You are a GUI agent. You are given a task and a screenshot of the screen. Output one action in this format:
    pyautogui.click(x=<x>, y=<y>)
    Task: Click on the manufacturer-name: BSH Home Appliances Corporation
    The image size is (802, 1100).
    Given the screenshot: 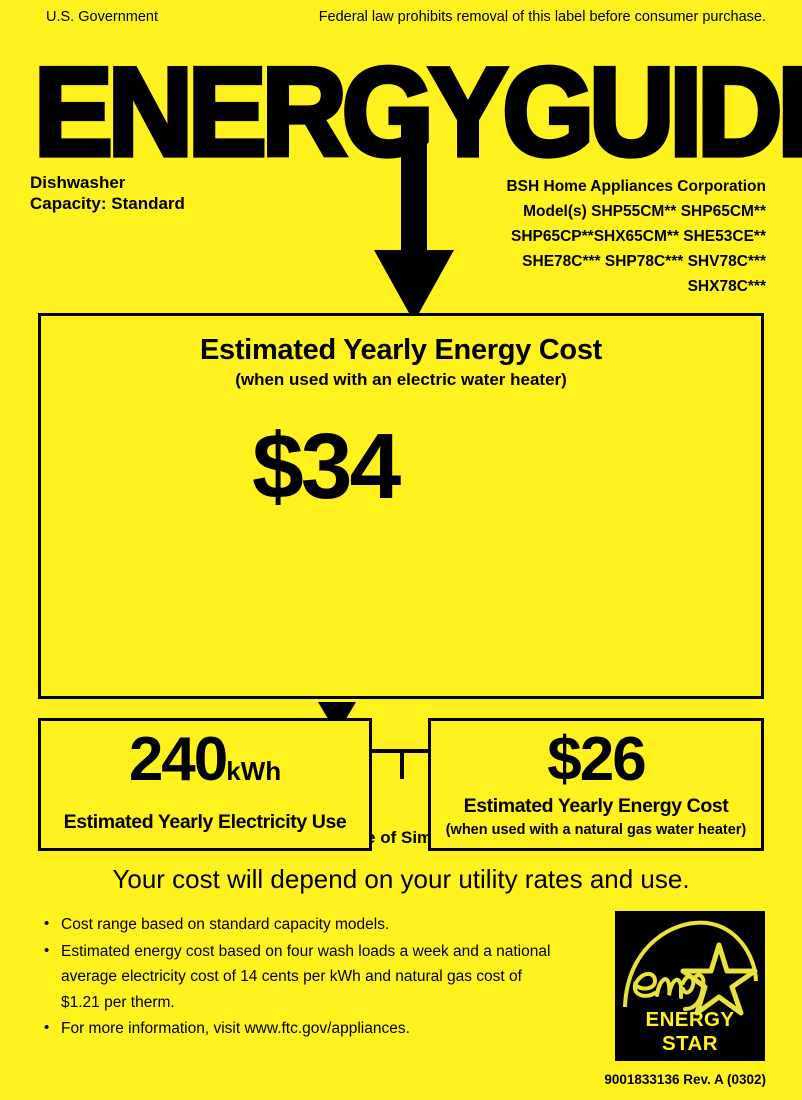 What is the action you would take?
    pyautogui.click(x=636, y=186)
    